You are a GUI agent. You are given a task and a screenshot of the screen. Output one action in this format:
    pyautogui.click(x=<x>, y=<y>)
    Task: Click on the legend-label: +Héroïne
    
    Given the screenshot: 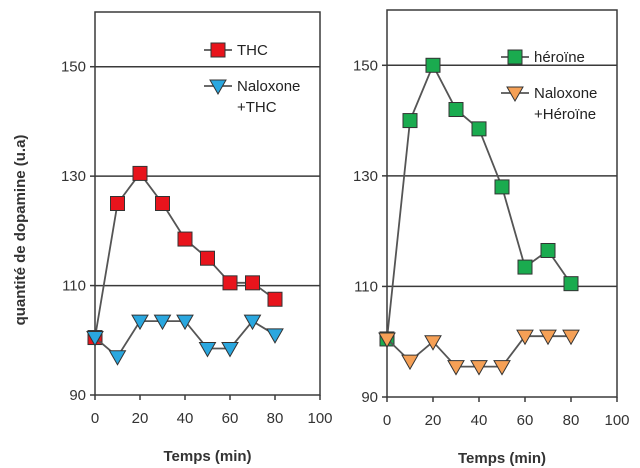 What is the action you would take?
    pyautogui.click(x=565, y=114)
    